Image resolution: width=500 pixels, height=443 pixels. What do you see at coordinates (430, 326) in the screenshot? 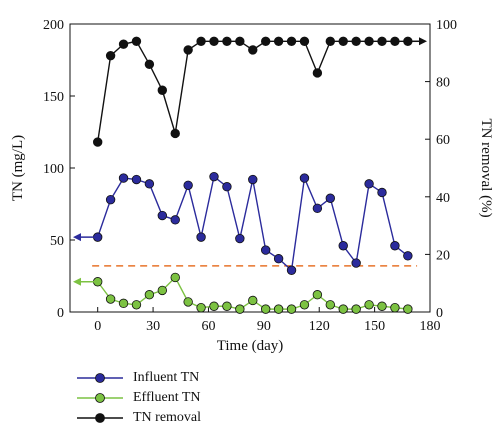
I see `x-tick-label: 180` at bounding box center [430, 326].